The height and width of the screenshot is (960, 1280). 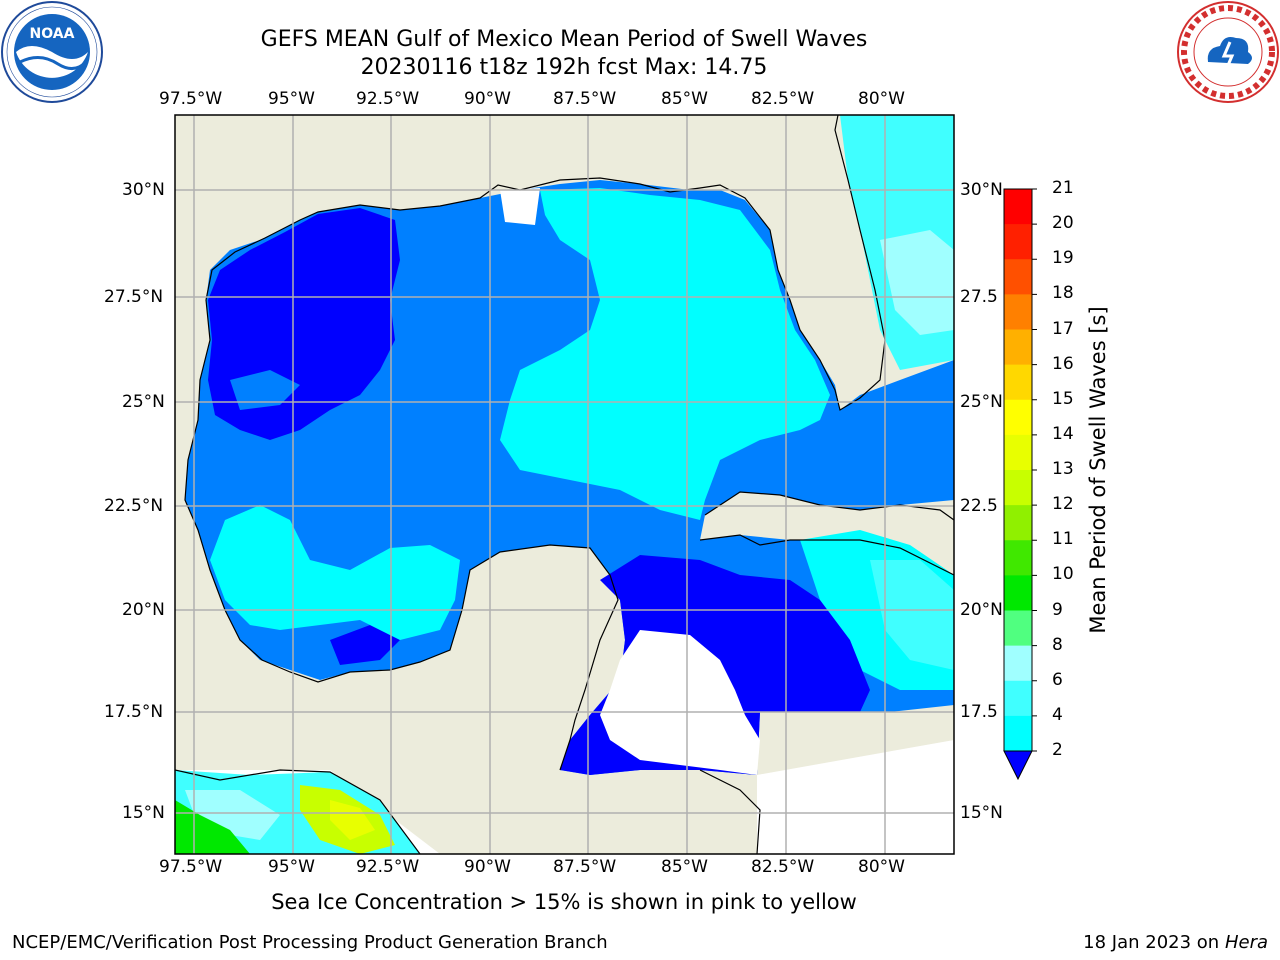 I want to click on colorbar-tick-label: 8, so click(x=1057, y=644).